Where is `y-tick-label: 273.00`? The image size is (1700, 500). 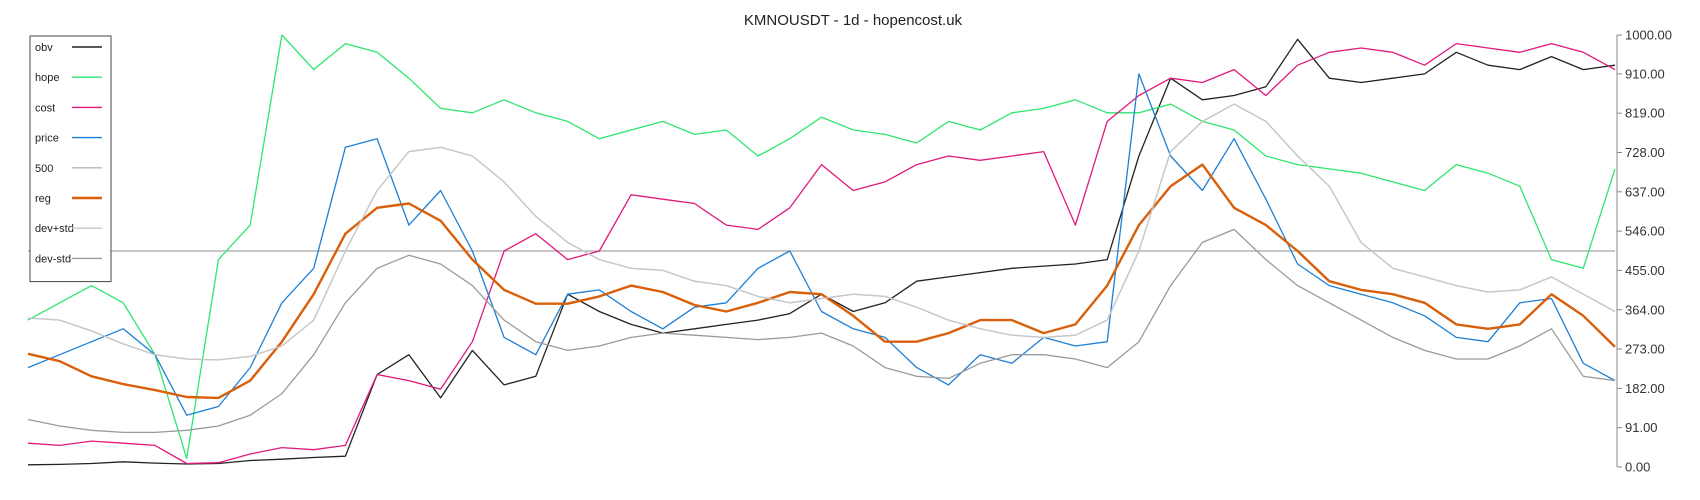
y-tick-label: 273.00 is located at coordinates (1645, 349).